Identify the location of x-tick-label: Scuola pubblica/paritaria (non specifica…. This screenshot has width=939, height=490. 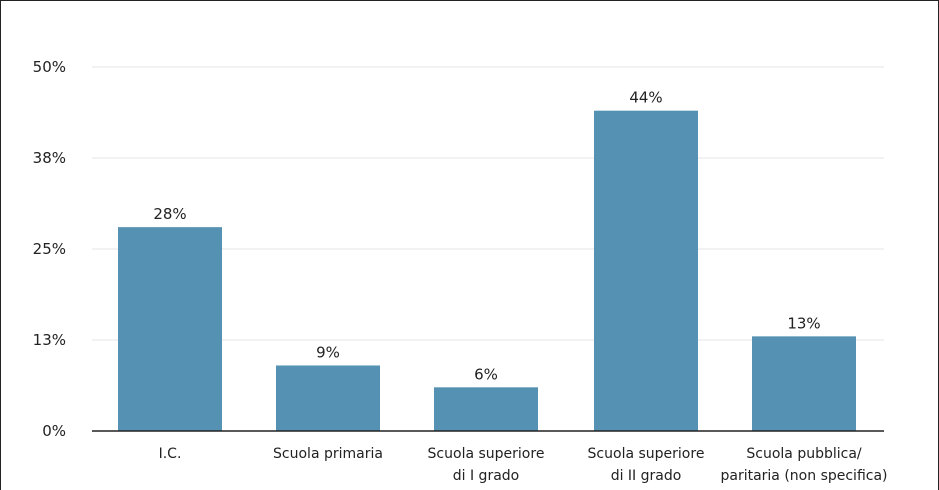
(803, 465).